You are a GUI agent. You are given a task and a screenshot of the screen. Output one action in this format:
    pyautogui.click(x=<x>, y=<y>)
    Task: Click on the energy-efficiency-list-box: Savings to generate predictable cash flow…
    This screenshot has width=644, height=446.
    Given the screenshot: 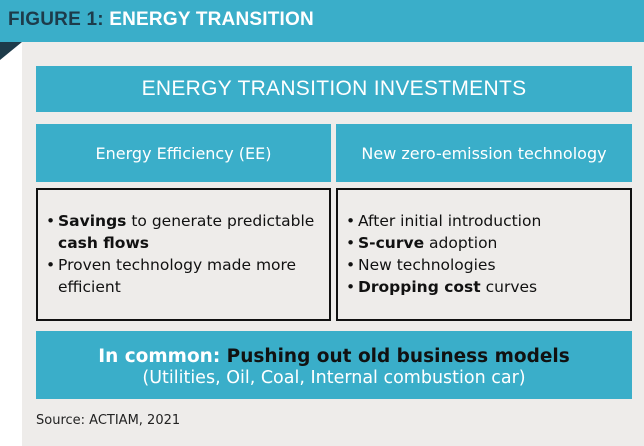 What is the action you would take?
    pyautogui.click(x=183, y=254)
    